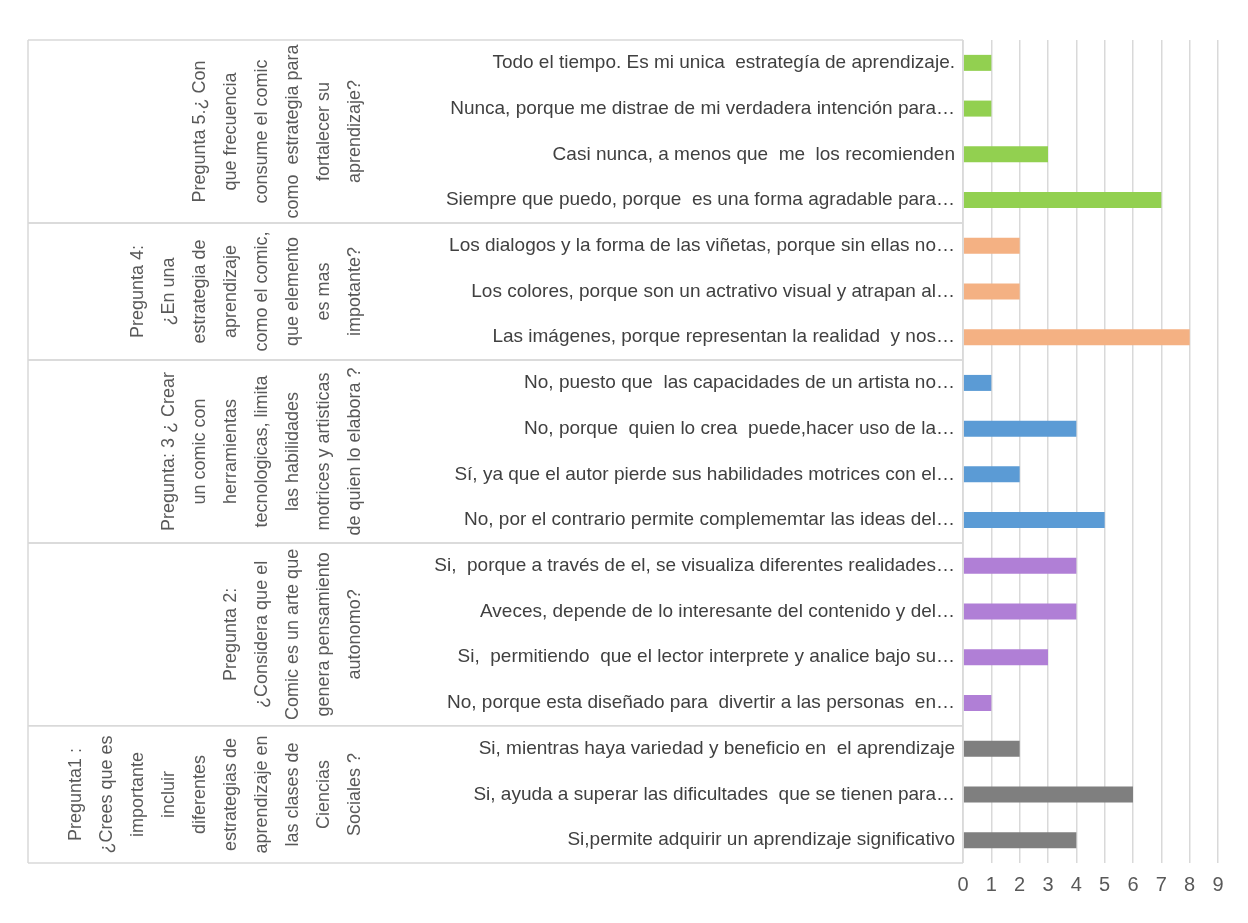  Describe the element at coordinates (1161, 883) in the screenshot. I see `x-tick-label: 7` at that location.